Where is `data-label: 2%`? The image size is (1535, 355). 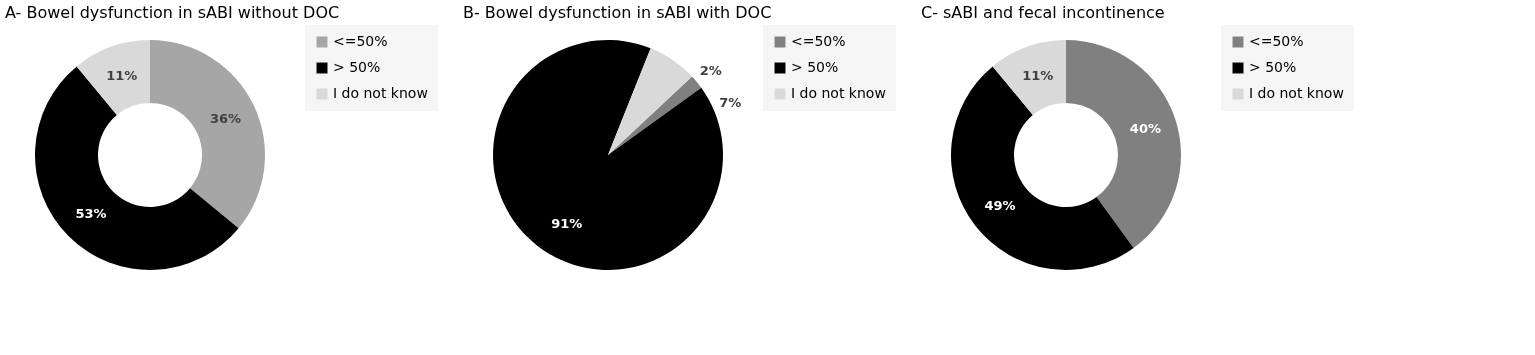 data-label: 2% is located at coordinates (710, 70).